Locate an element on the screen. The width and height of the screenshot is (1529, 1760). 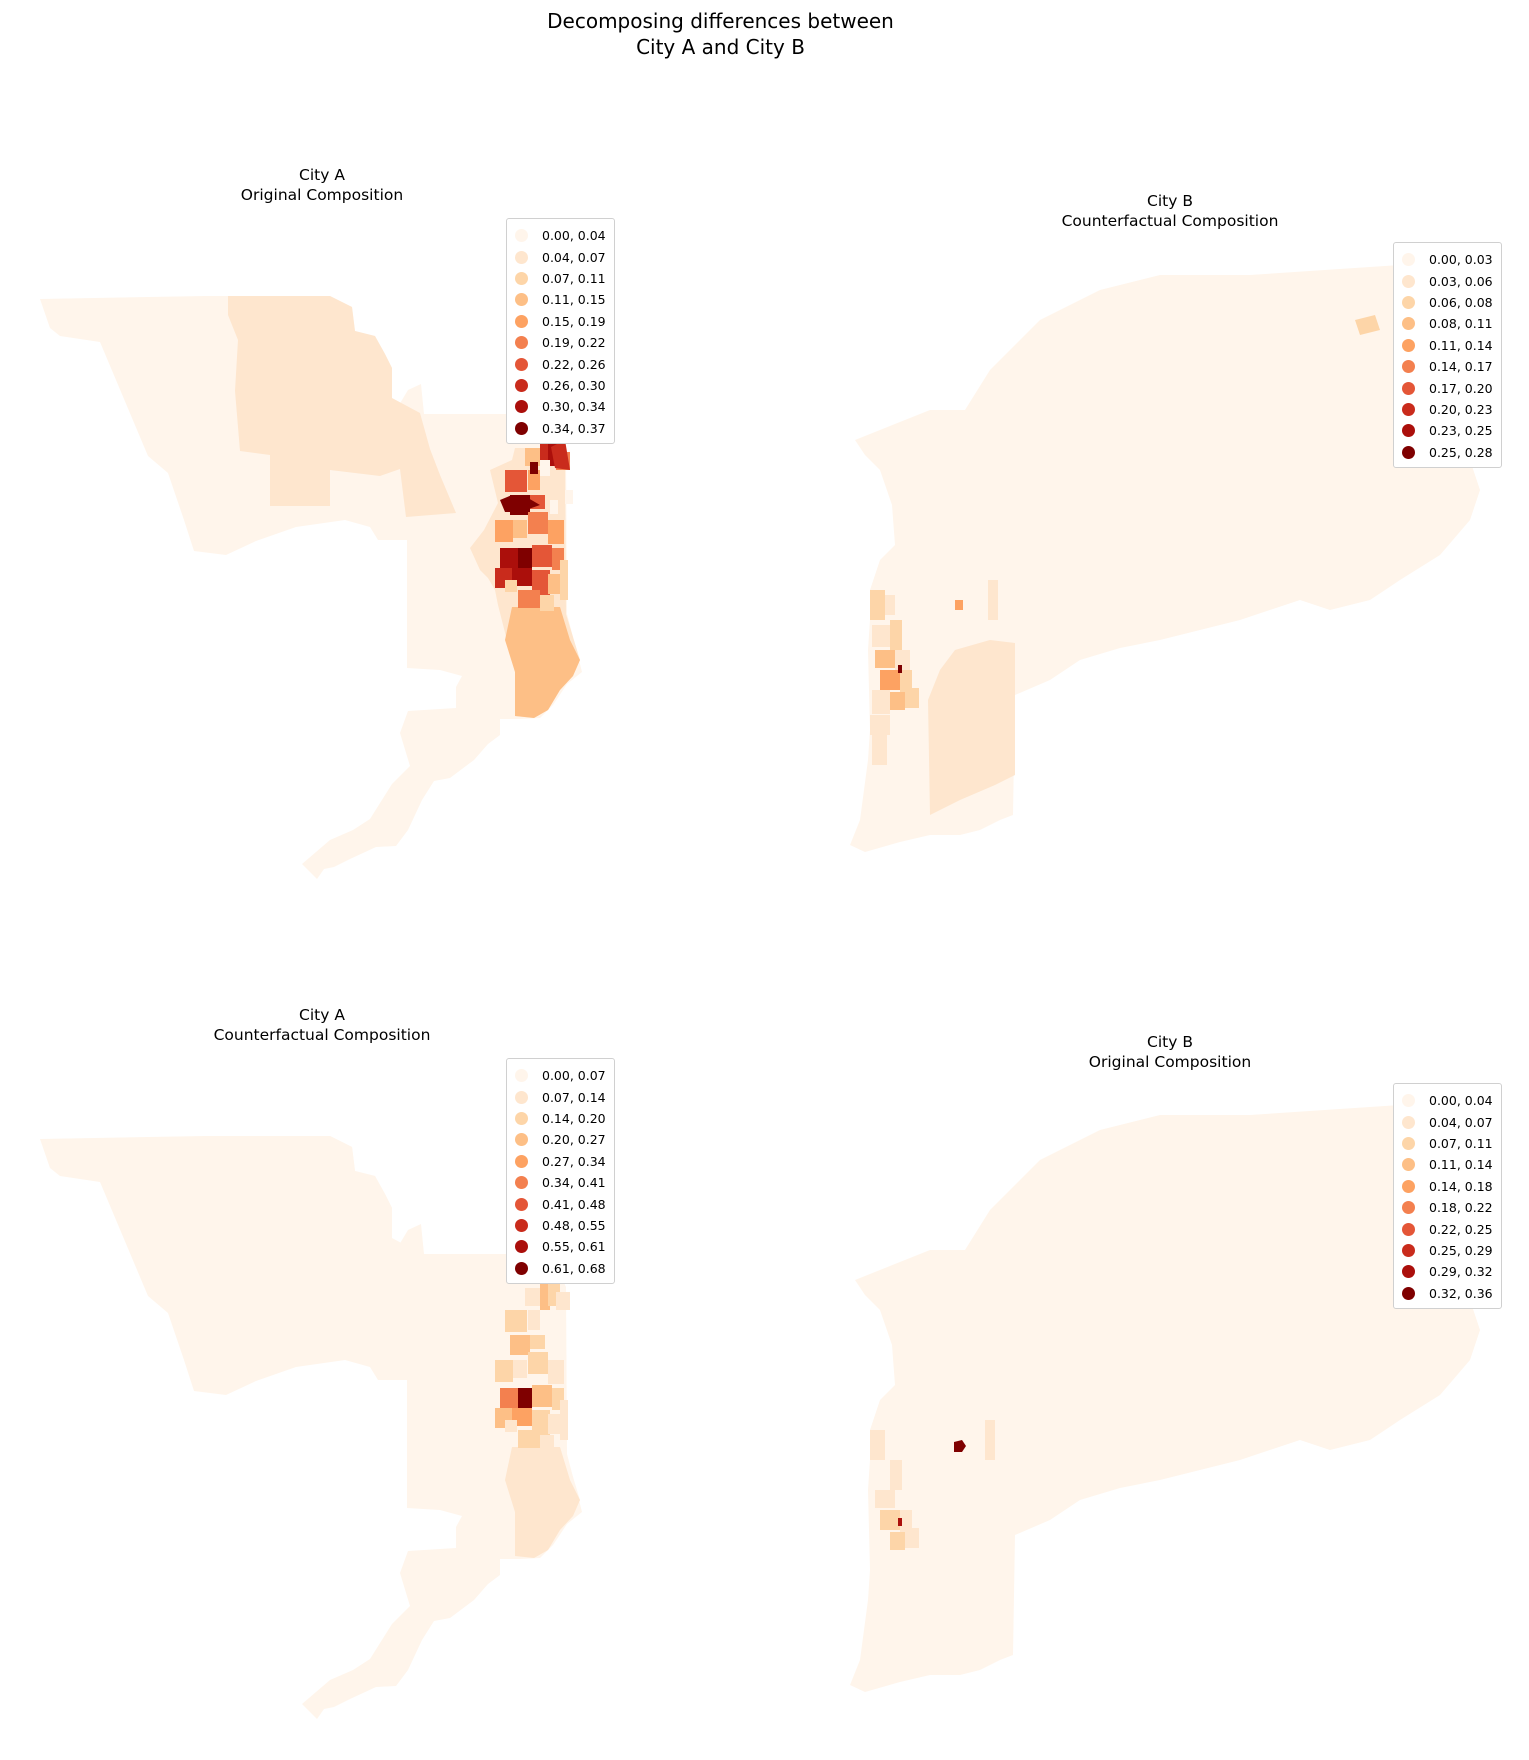
legend-label: 0.18, 0.22 is located at coordinates (1461, 1208).